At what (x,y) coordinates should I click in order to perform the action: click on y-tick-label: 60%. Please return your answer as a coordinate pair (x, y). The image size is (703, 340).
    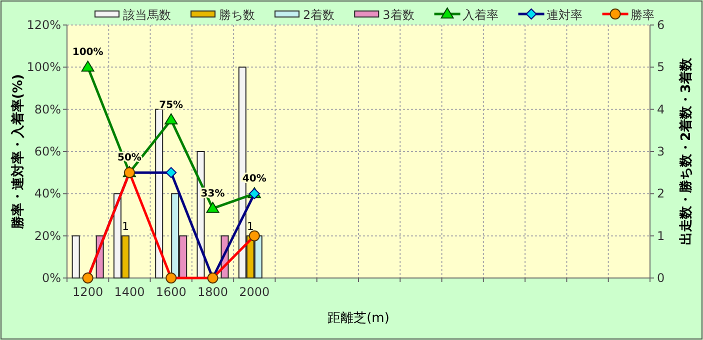
    Looking at the image, I should click on (47, 151).